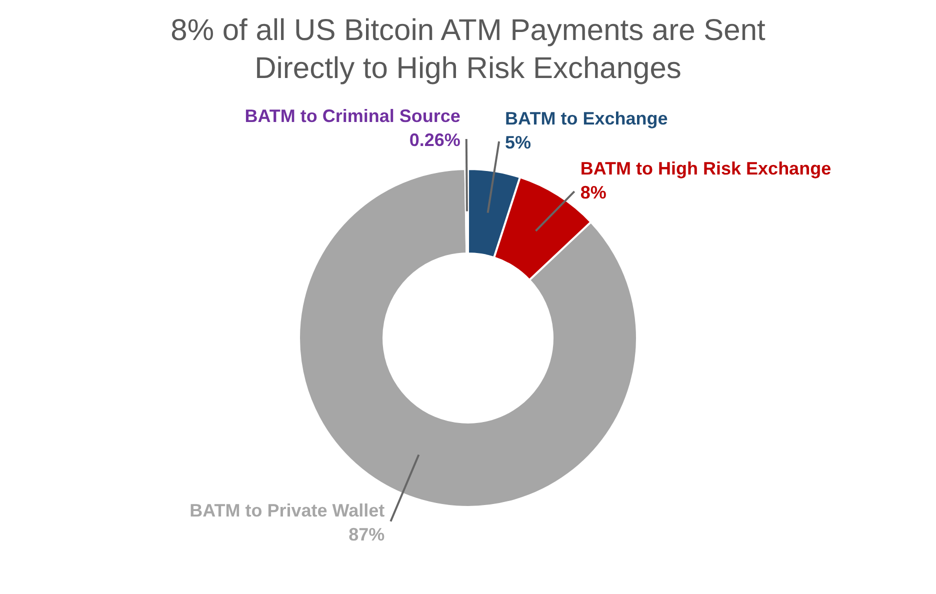 The image size is (936, 594). What do you see at coordinates (593, 192) in the screenshot?
I see `data-label: 8%` at bounding box center [593, 192].